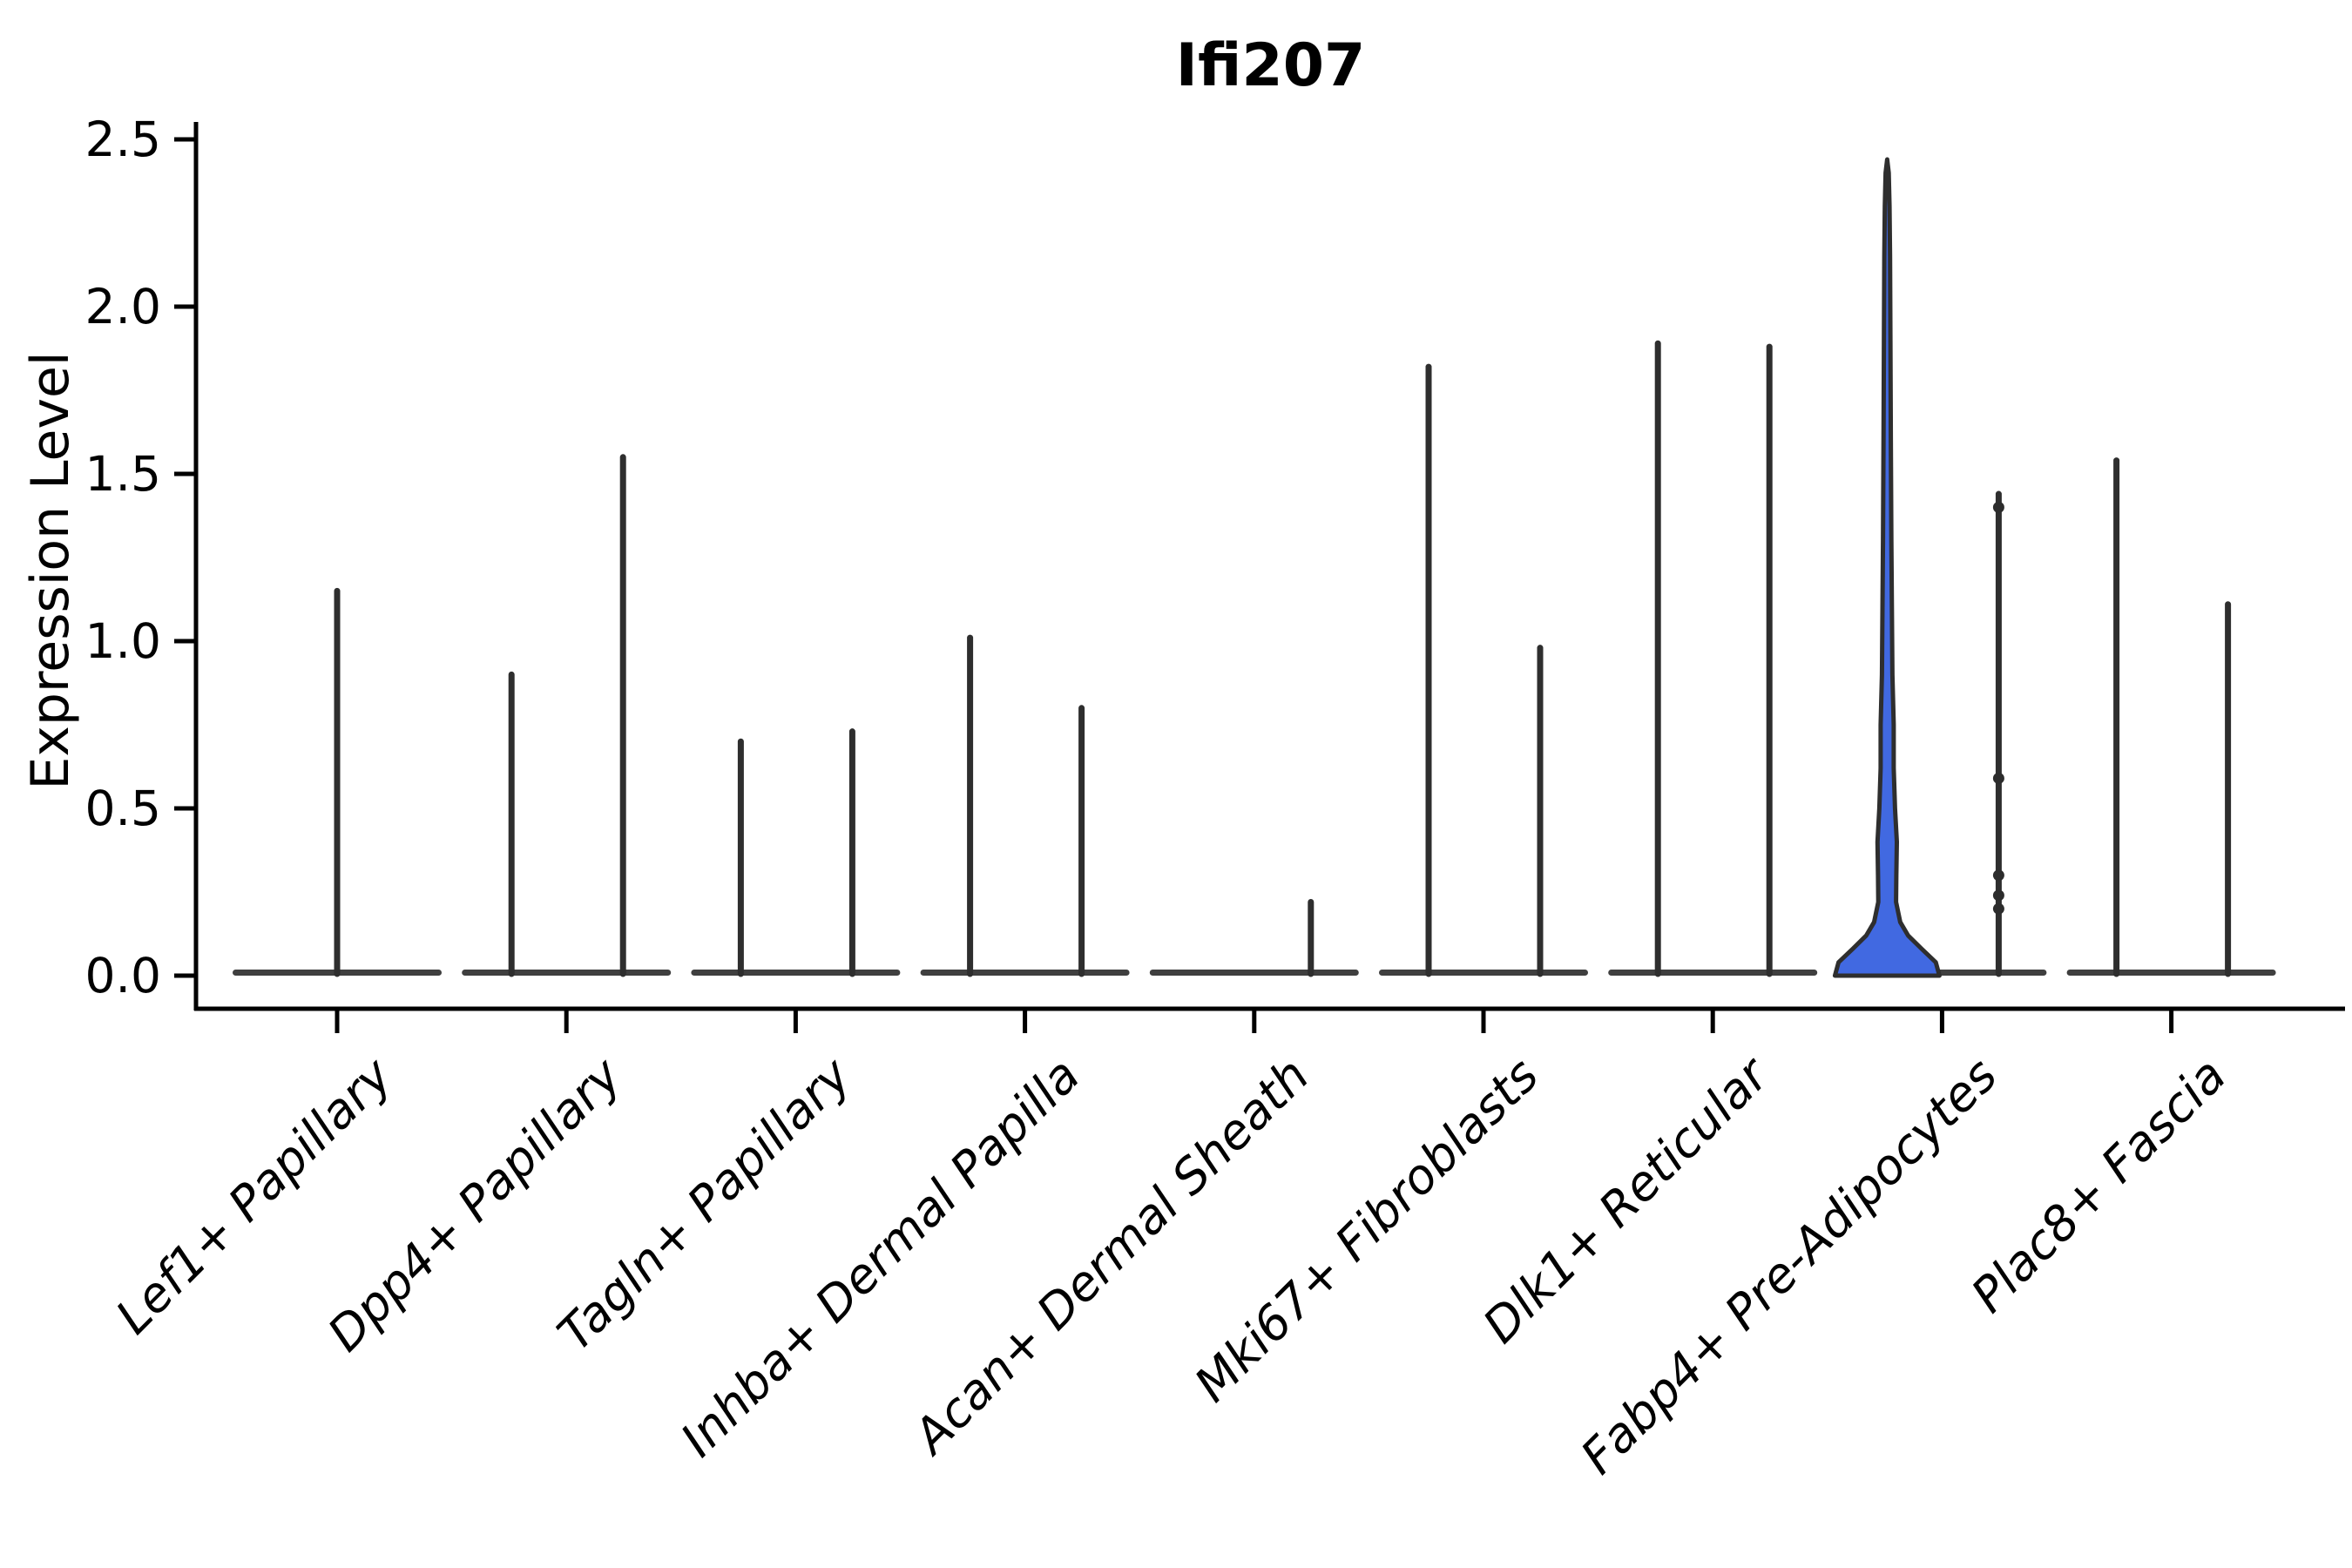 Image resolution: width=2352 pixels, height=1568 pixels. Describe the element at coordinates (122, 641) in the screenshot. I see `y-tick-label: 1.0` at that location.